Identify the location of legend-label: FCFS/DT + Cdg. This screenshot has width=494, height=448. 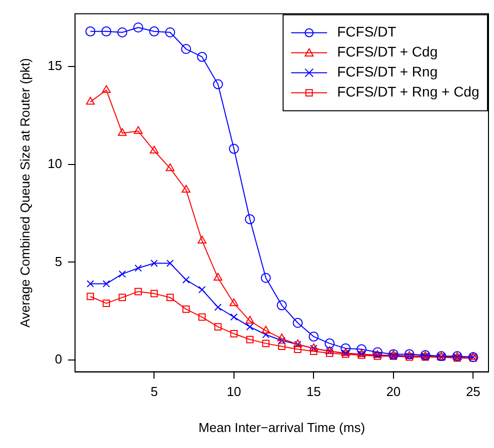
(387, 52).